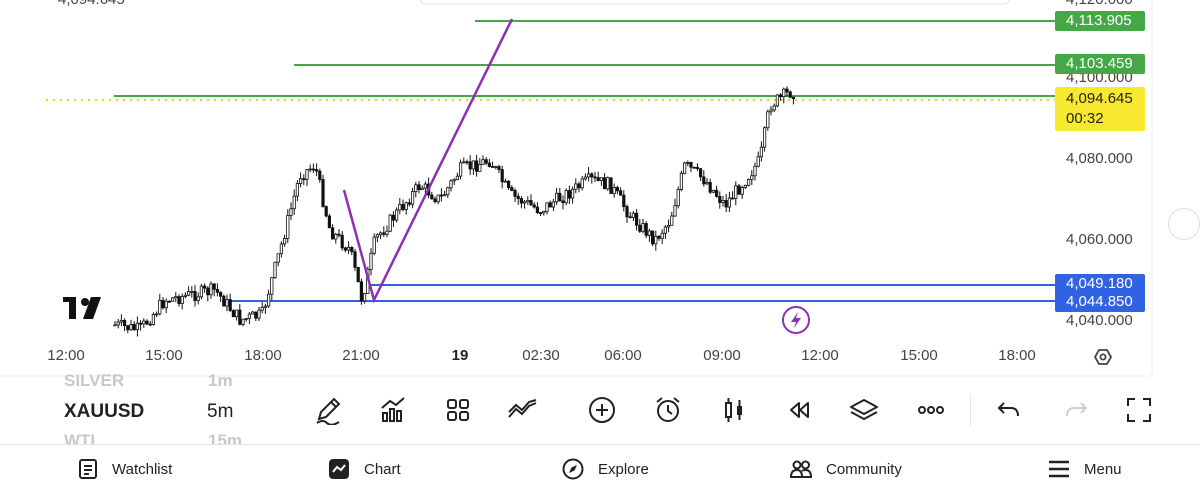 Image resolution: width=1200 pixels, height=492 pixels. What do you see at coordinates (364, 468) in the screenshot?
I see `nav-chart: Chart` at bounding box center [364, 468].